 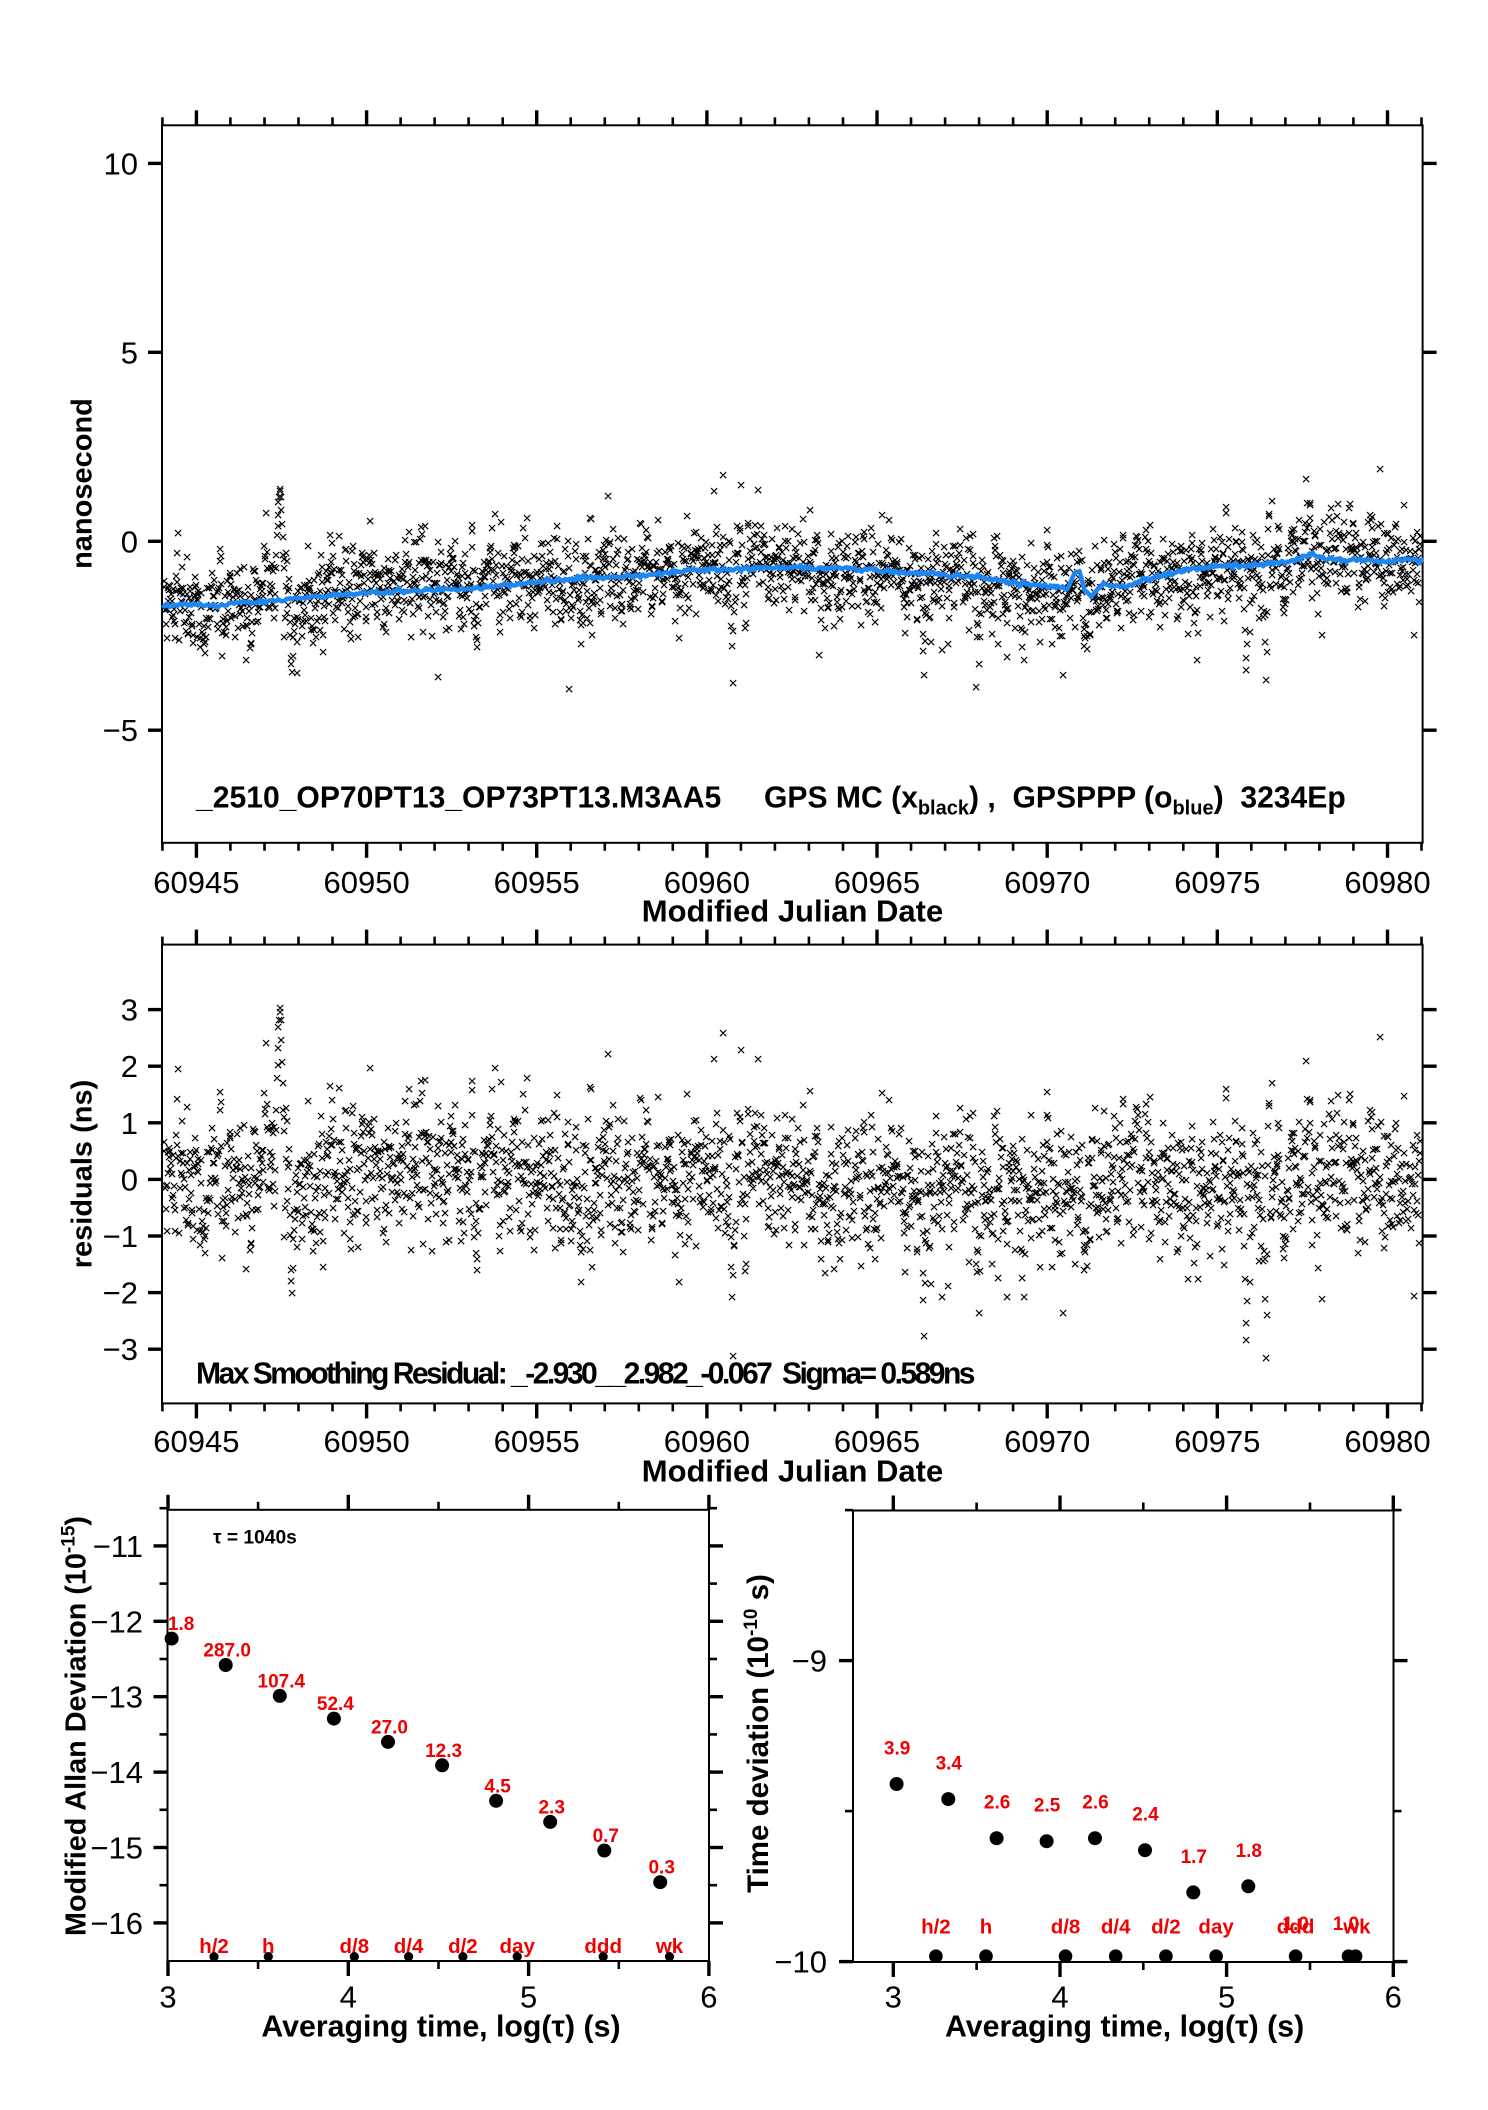 I want to click on svg-text: −2, so click(x=120, y=1293).